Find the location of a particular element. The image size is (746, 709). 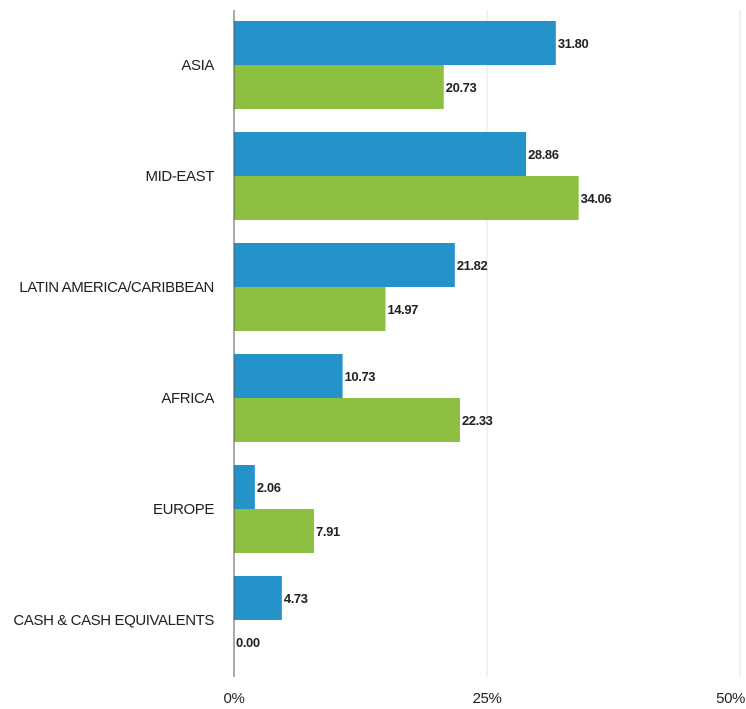

category-label-0: ASIA is located at coordinates (197, 65).